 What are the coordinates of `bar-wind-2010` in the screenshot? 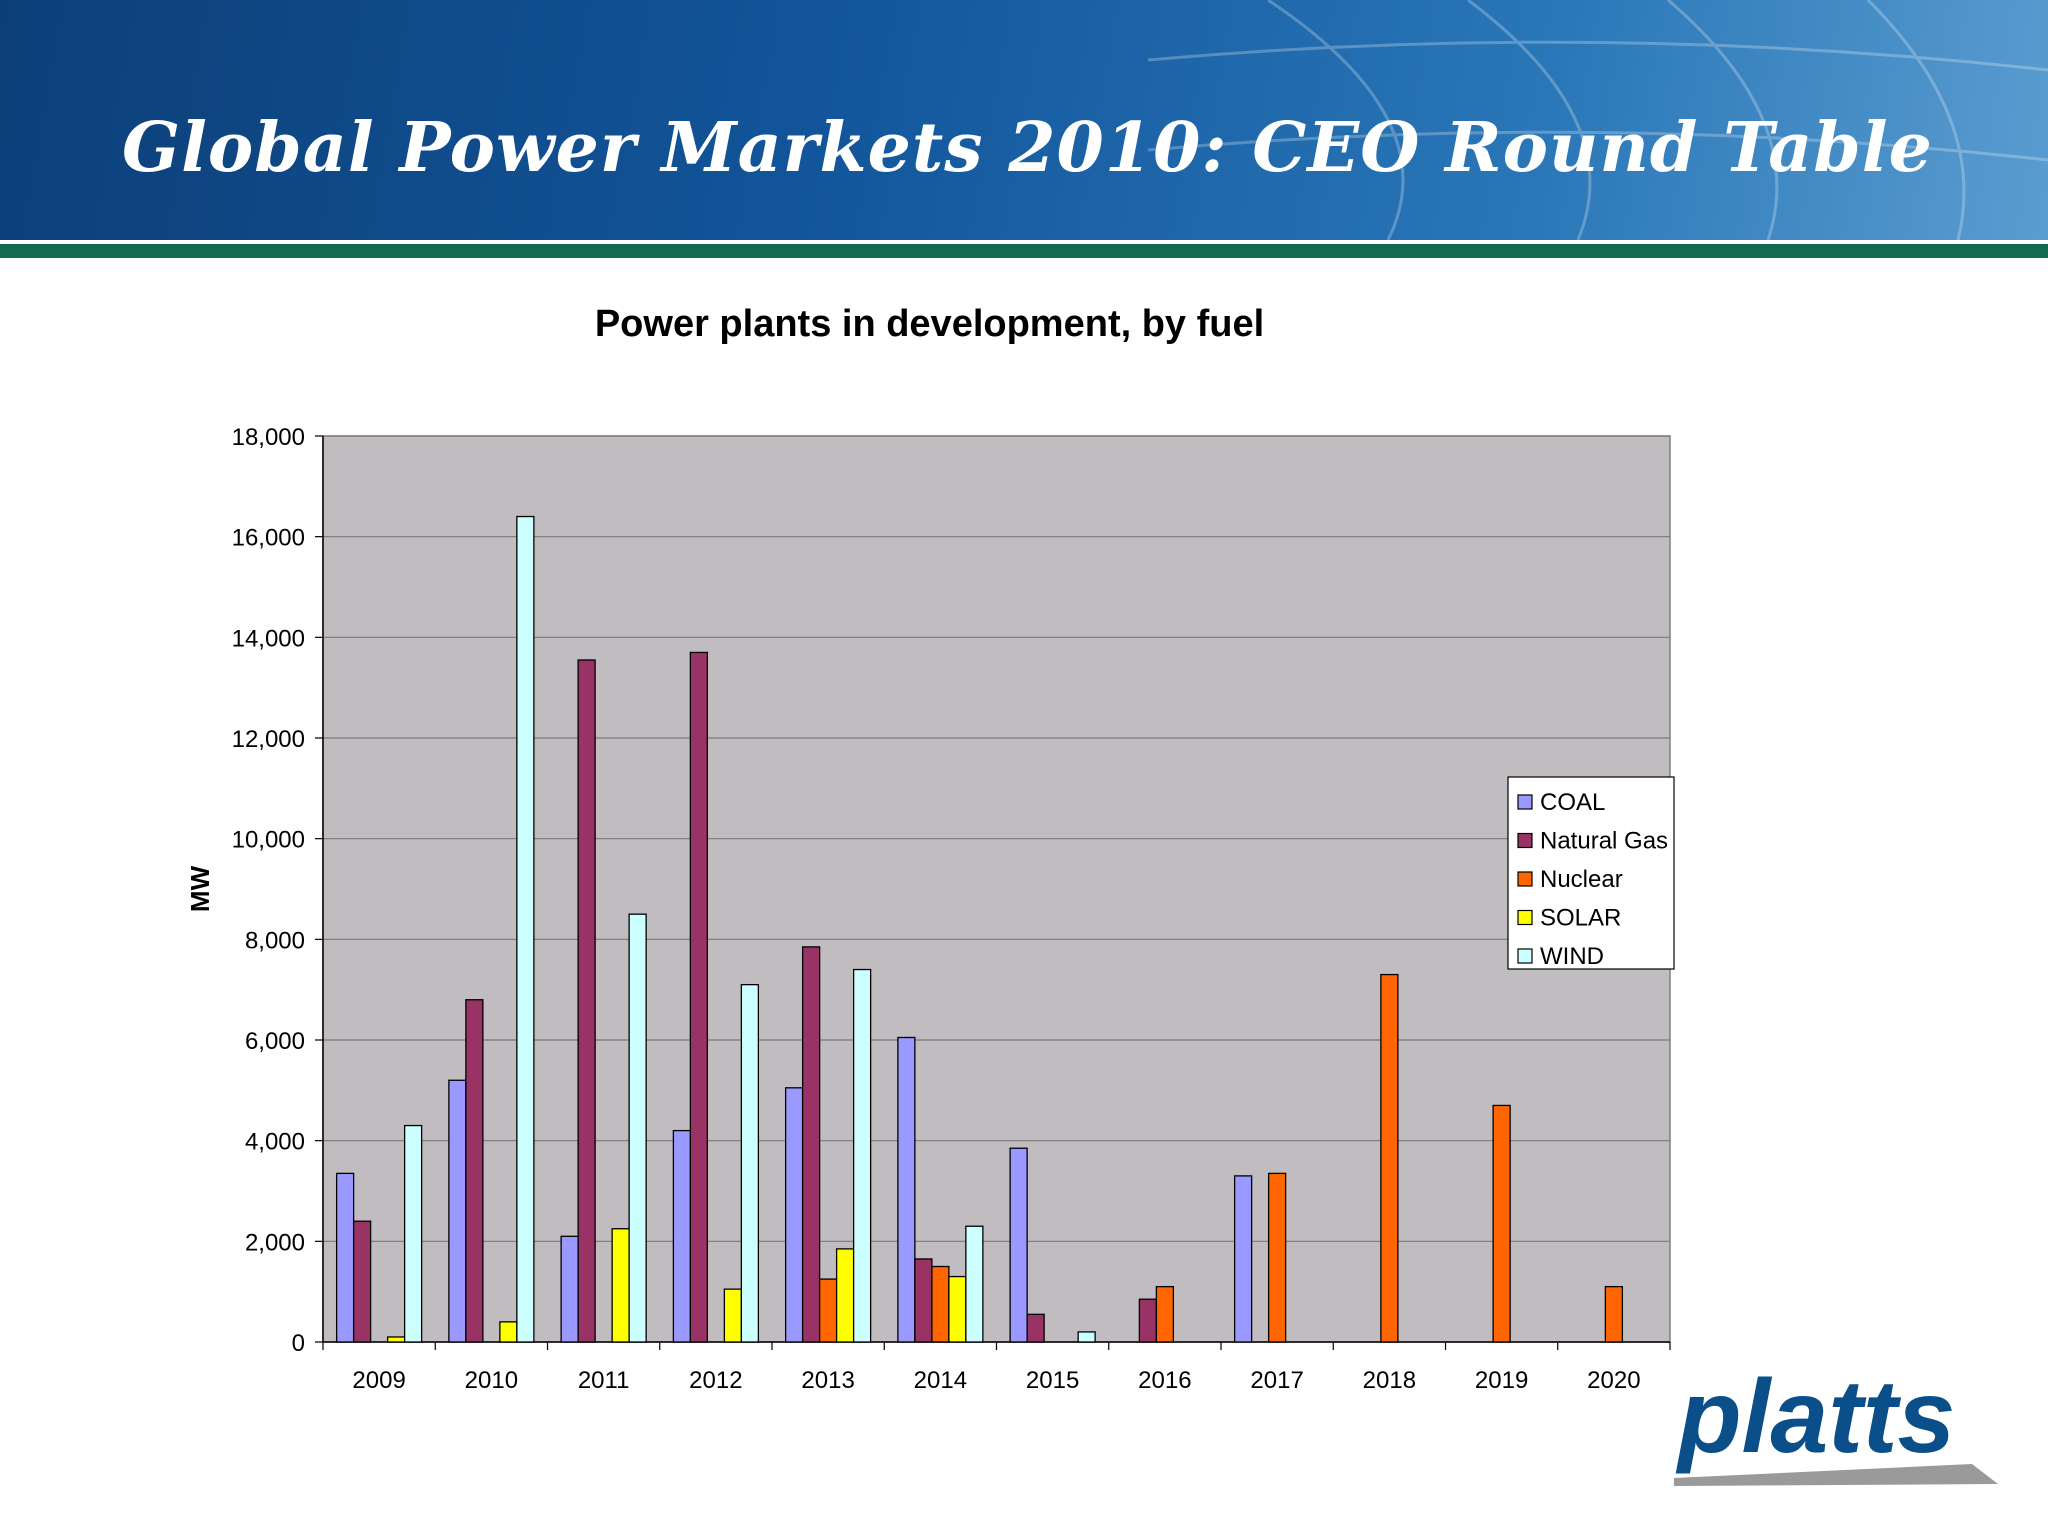 It's located at (525, 929).